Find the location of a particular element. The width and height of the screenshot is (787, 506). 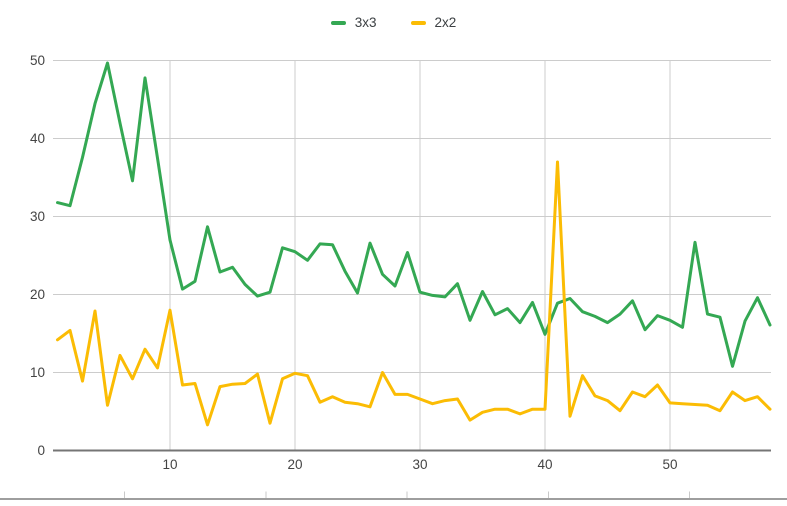

y-tick-label: 40 is located at coordinates (37, 138).